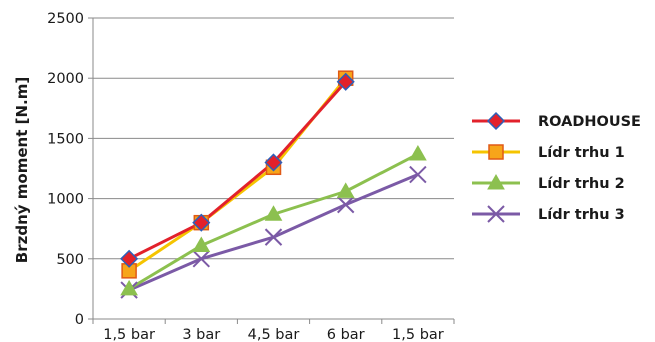 The image size is (655, 342). Describe the element at coordinates (70, 260) in the screenshot. I see `y-tick-label: 500` at that location.